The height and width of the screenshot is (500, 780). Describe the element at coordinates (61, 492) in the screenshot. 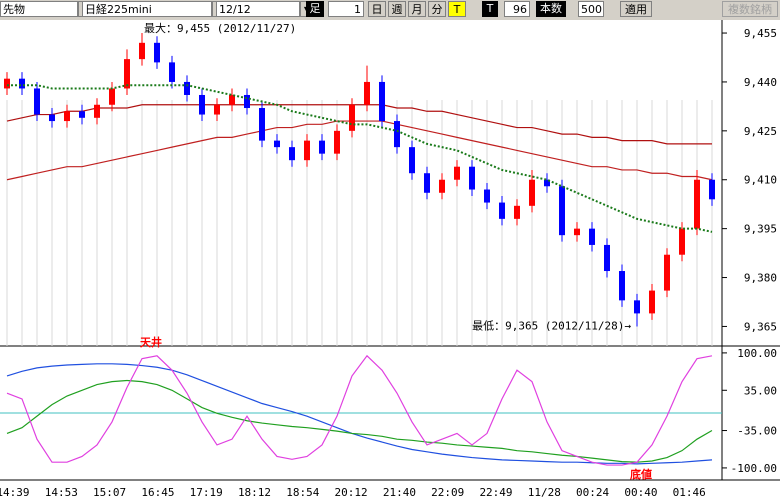

I see `x-tick-label: 14:53` at that location.